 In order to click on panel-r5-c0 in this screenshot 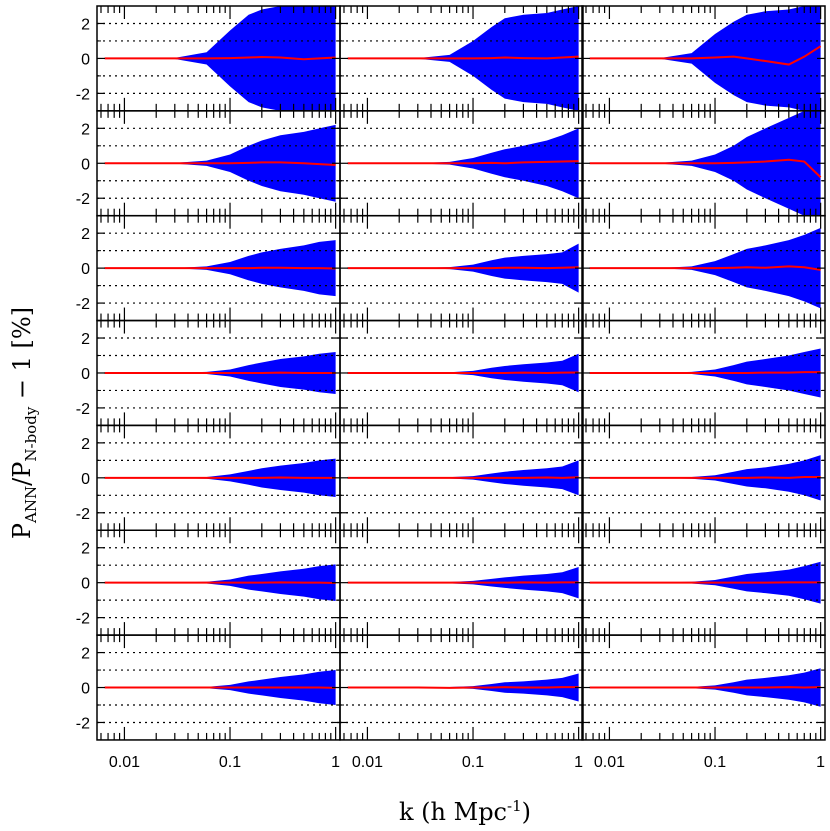, I will do `click(218, 582)`.